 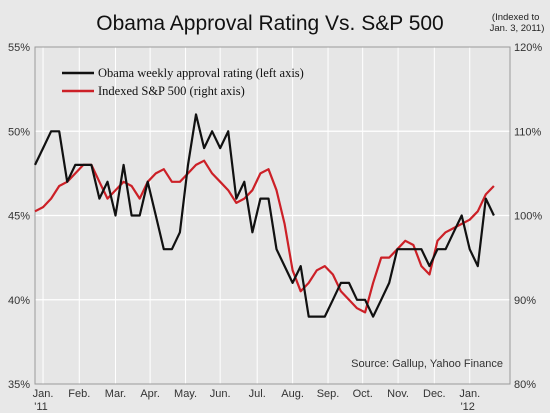 I want to click on x-axis-tick-label: Feb., so click(x=79, y=394).